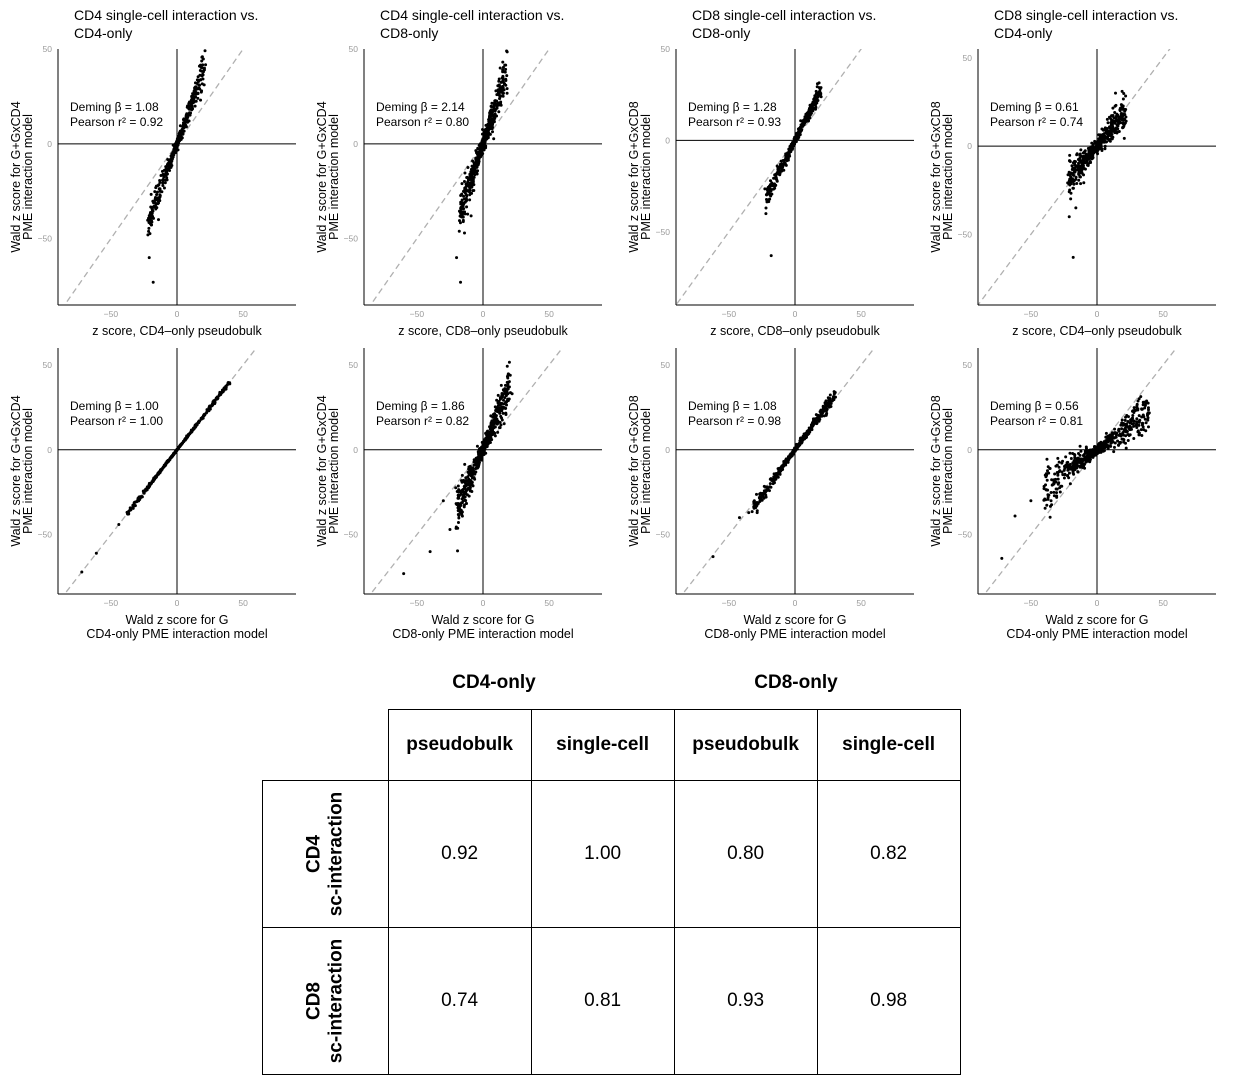 The height and width of the screenshot is (1089, 1237). What do you see at coordinates (796, 682) in the screenshot?
I see `column-group-cd8-only: CD8-only` at bounding box center [796, 682].